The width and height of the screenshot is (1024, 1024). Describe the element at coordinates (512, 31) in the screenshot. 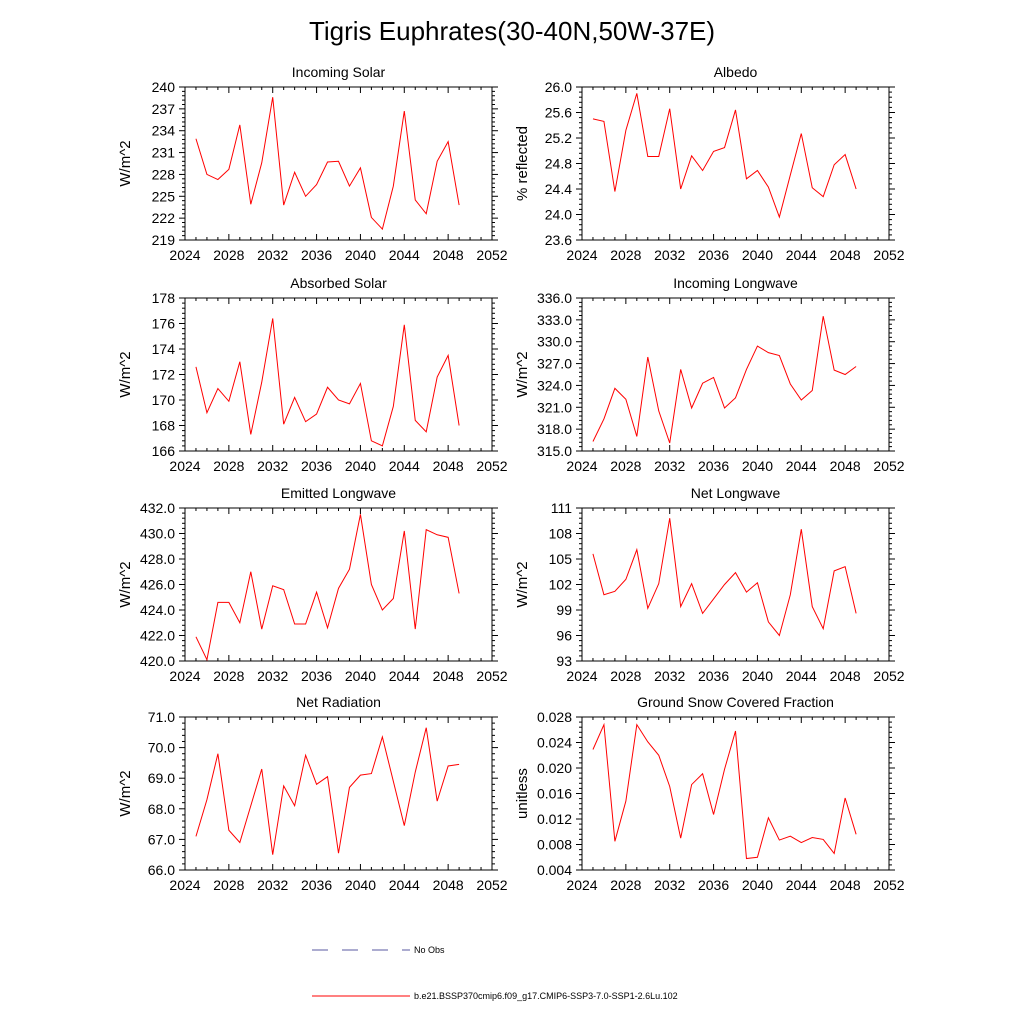

I see `figure-title: Tigris Euphrates(30-40N,50W-37E)` at that location.